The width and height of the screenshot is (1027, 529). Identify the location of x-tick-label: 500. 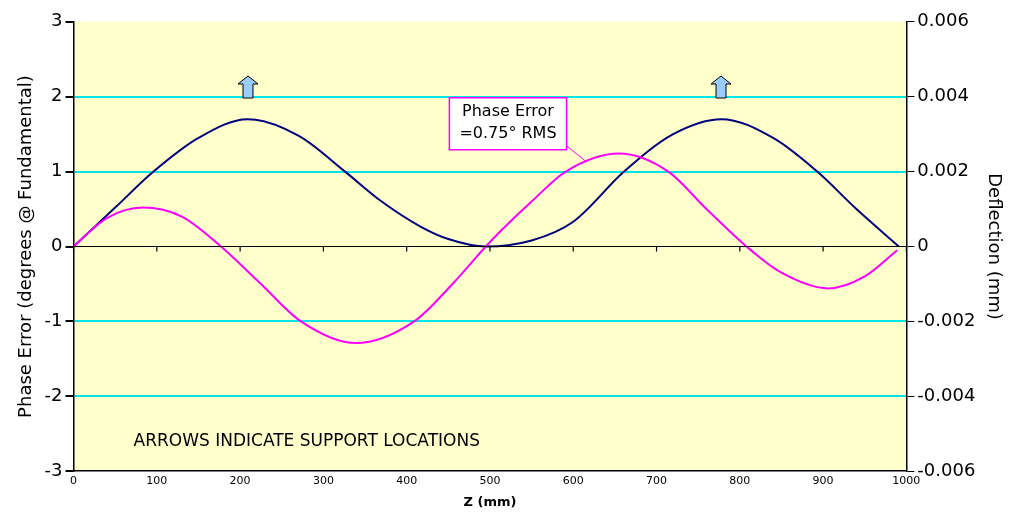
(490, 480).